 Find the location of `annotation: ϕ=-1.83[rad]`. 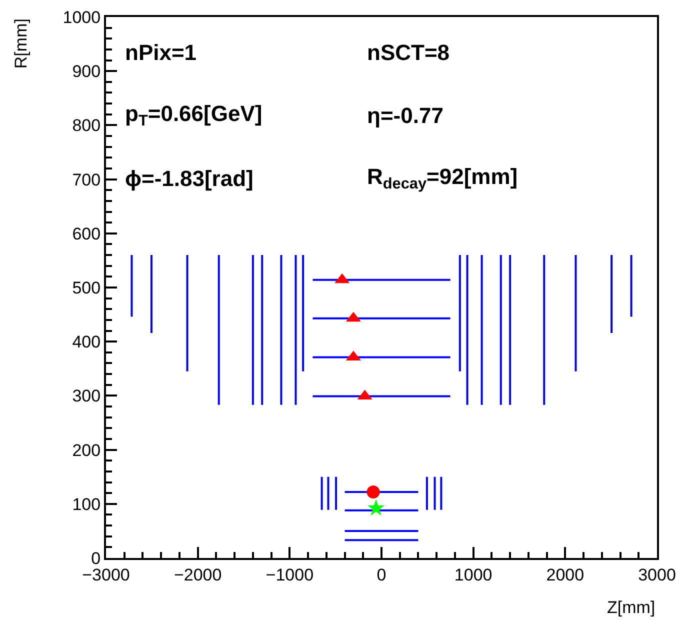

annotation: ϕ=-1.83[rad] is located at coordinates (189, 178).